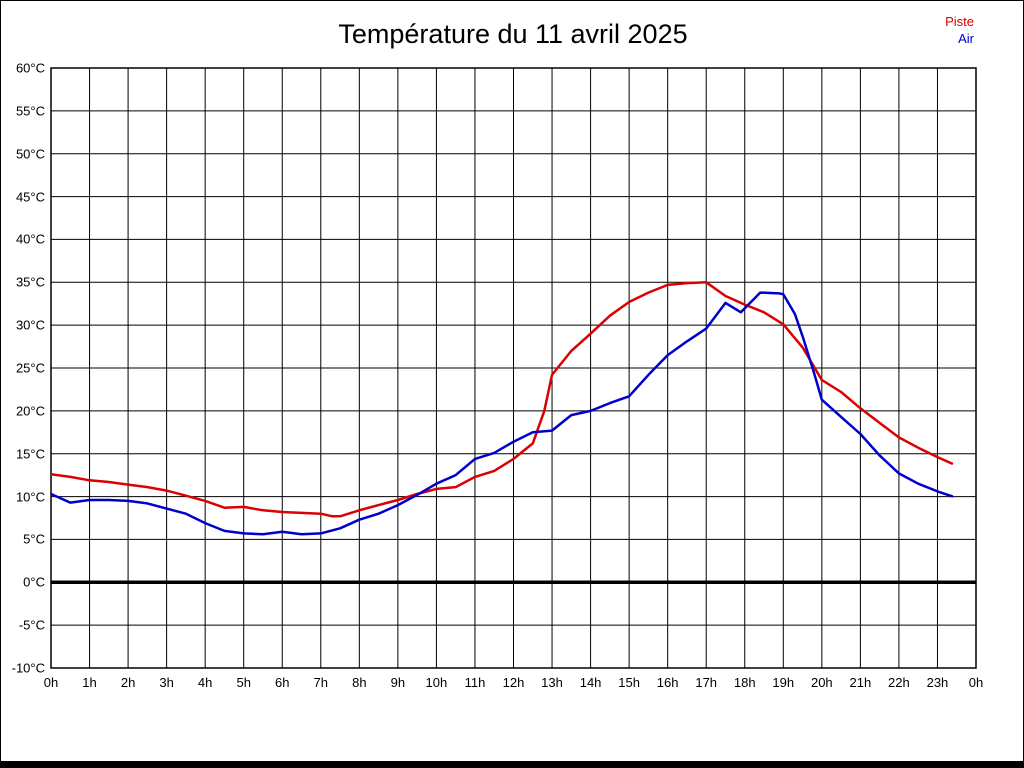 The image size is (1024, 768). I want to click on y-axis-tick-label: 20°C, so click(30, 411).